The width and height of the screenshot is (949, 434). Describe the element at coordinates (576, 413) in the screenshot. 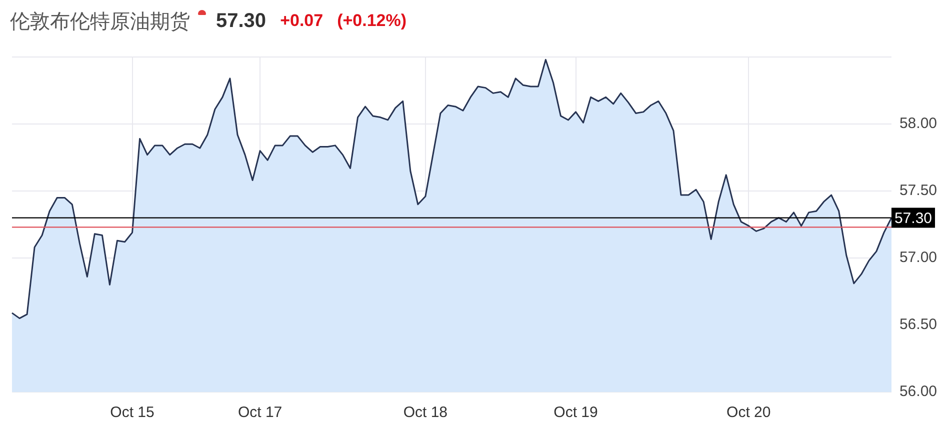

I see `x-tick-label: Oct 19` at that location.